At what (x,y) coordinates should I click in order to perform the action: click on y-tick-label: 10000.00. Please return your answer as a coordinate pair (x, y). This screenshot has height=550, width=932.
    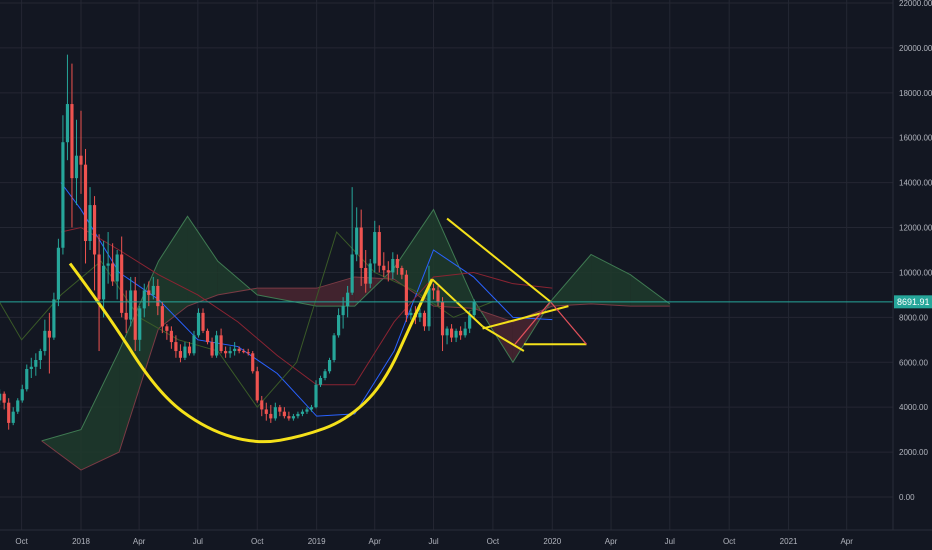
    Looking at the image, I should click on (915, 272).